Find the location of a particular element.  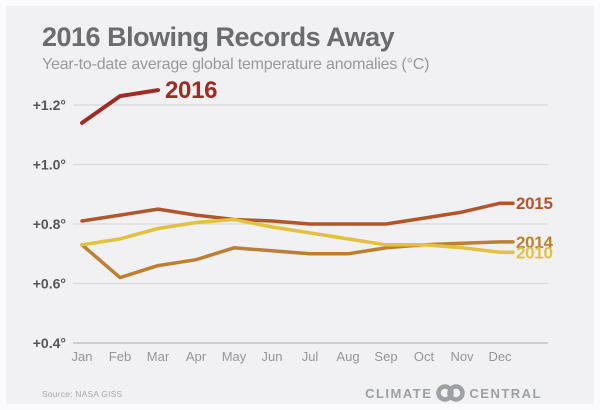

x-axis-month-label: Feb is located at coordinates (120, 356).